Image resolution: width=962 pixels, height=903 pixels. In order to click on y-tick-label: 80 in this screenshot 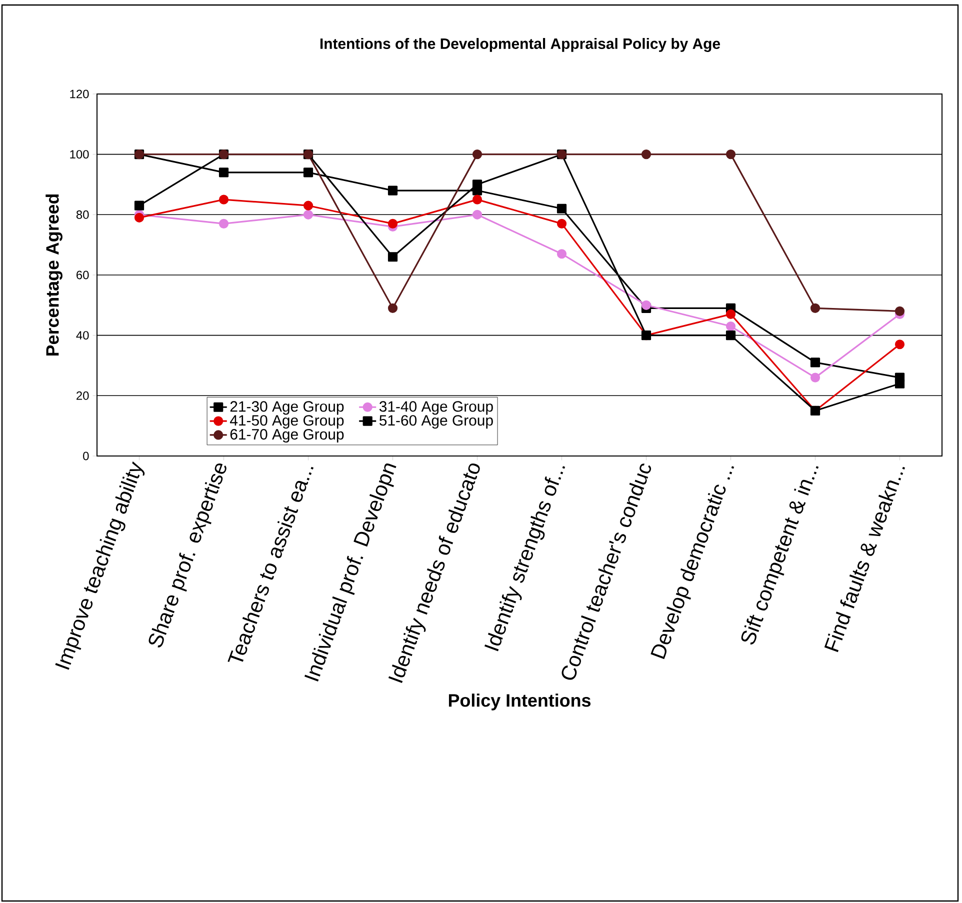, I will do `click(82, 214)`.